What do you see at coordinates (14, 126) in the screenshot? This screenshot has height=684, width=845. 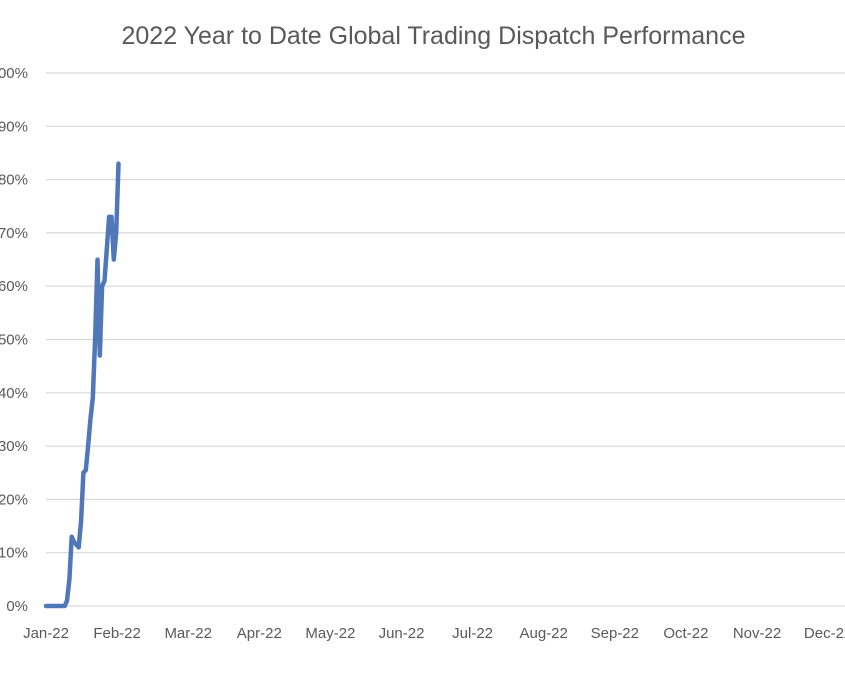 I see `y-tick-label: 90%` at bounding box center [14, 126].